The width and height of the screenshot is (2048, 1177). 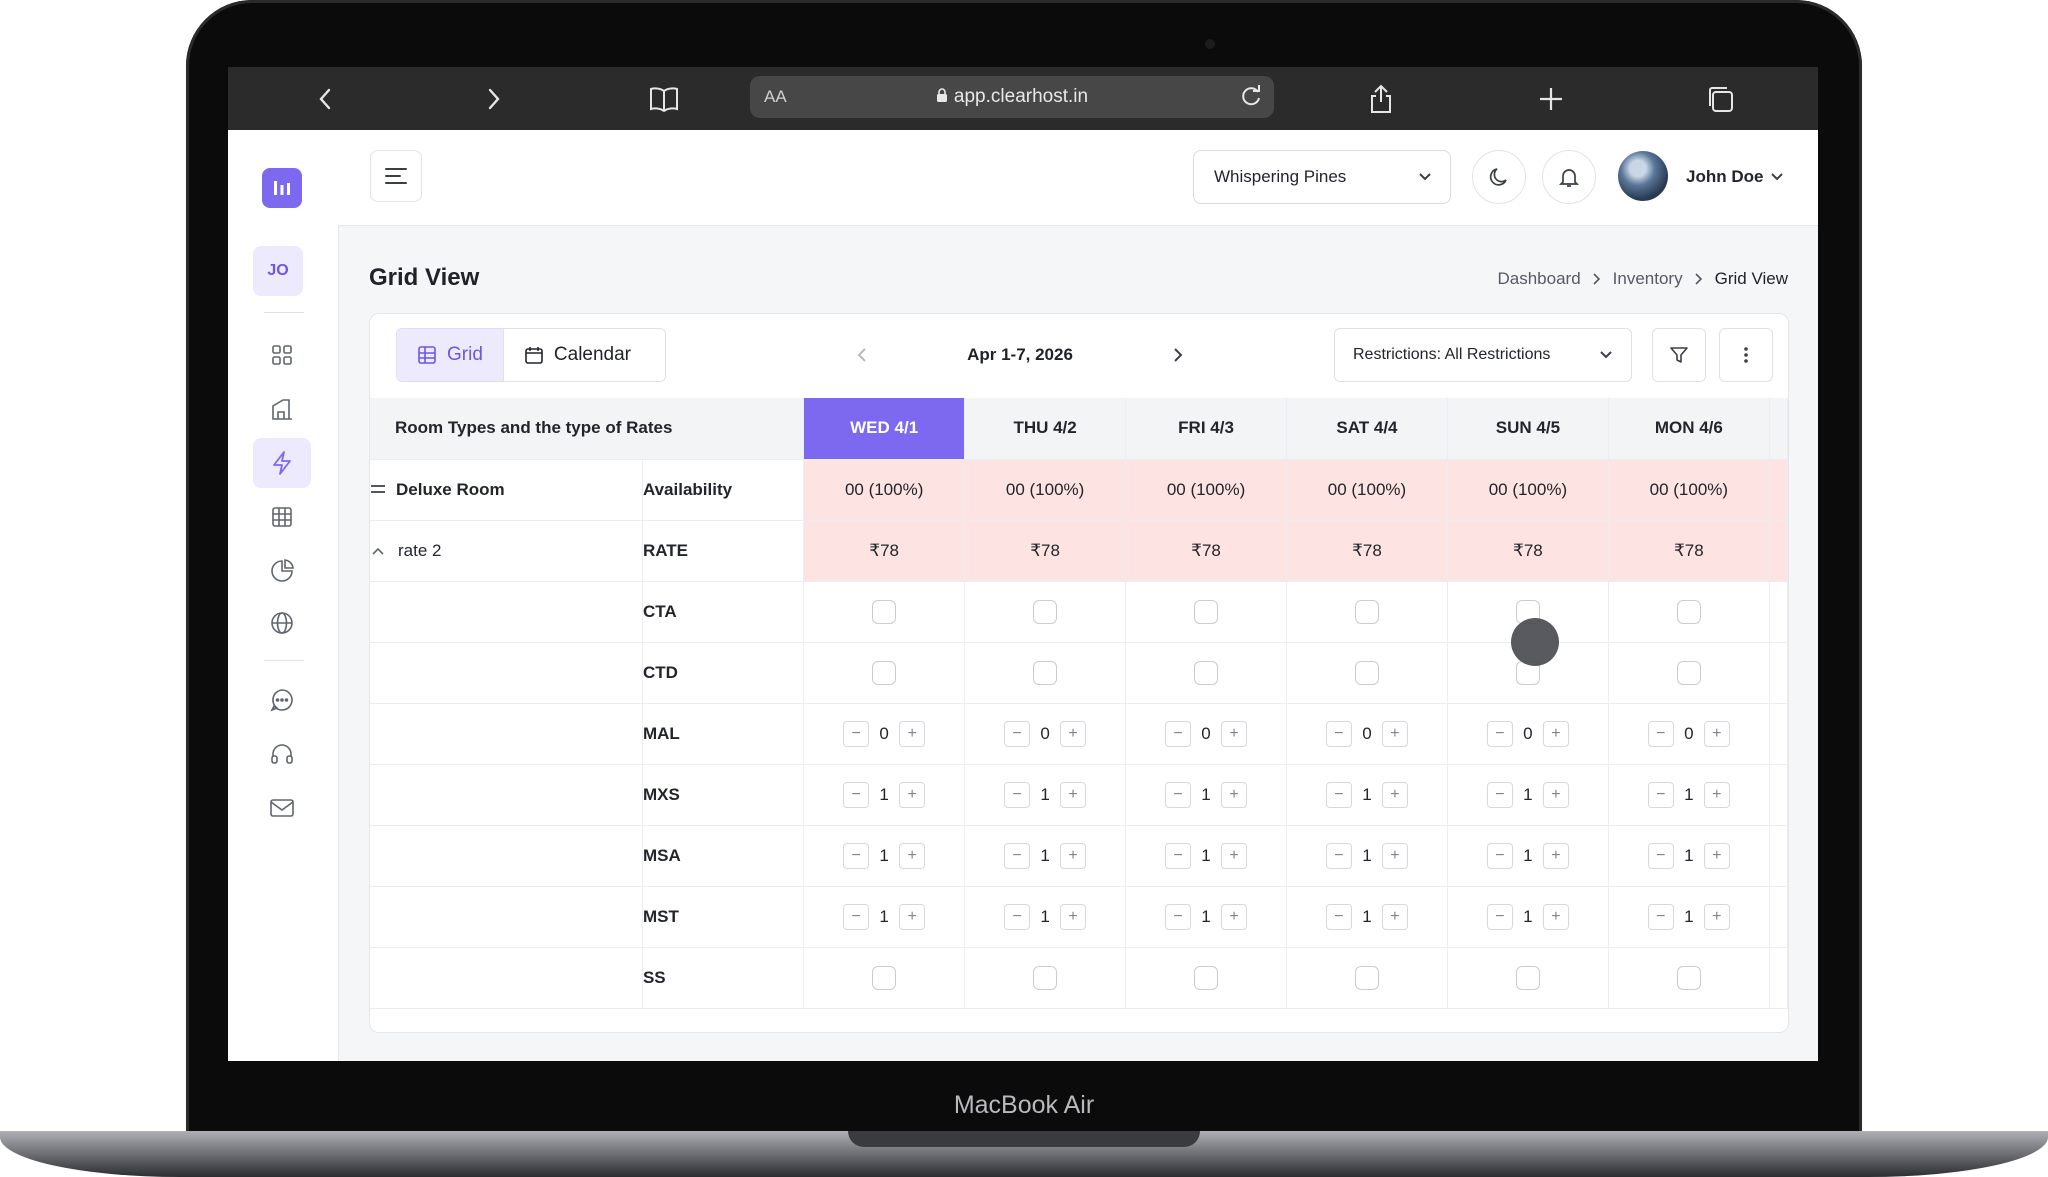 I want to click on bookmarks-icon, so click(x=664, y=99).